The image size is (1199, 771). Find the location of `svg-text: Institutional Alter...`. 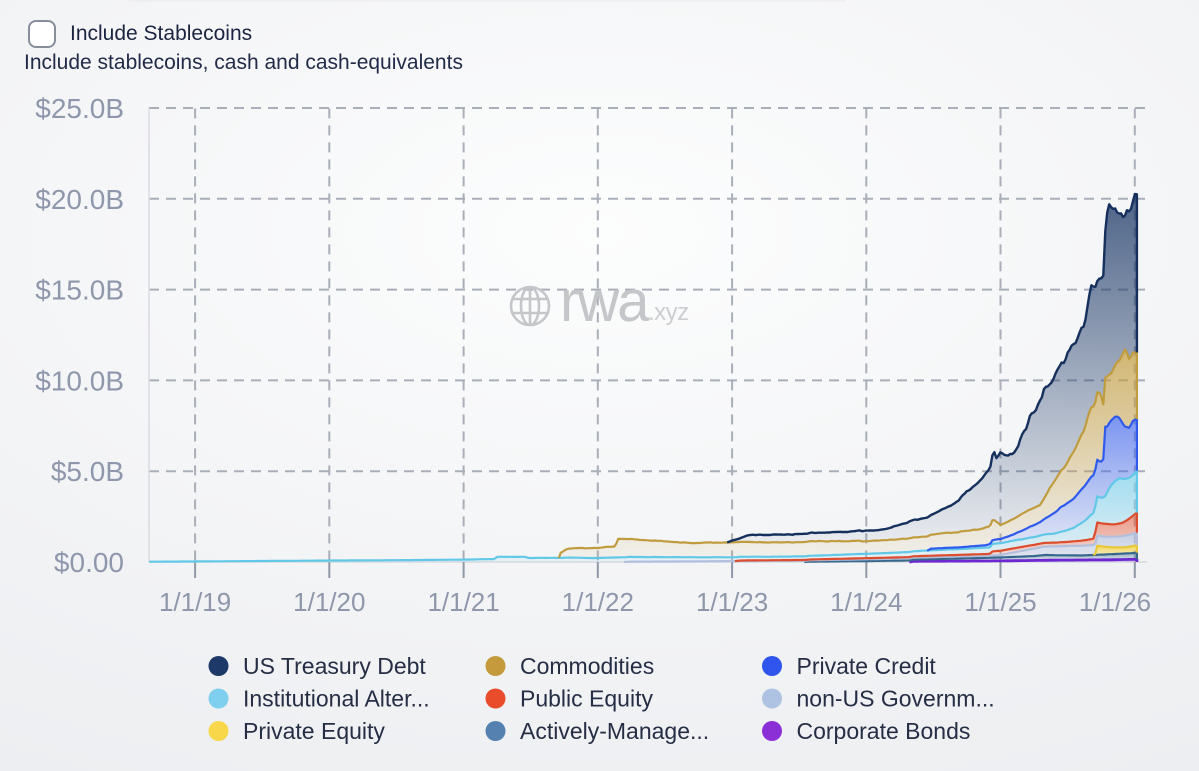

svg-text: Institutional Alter... is located at coordinates (336, 699).